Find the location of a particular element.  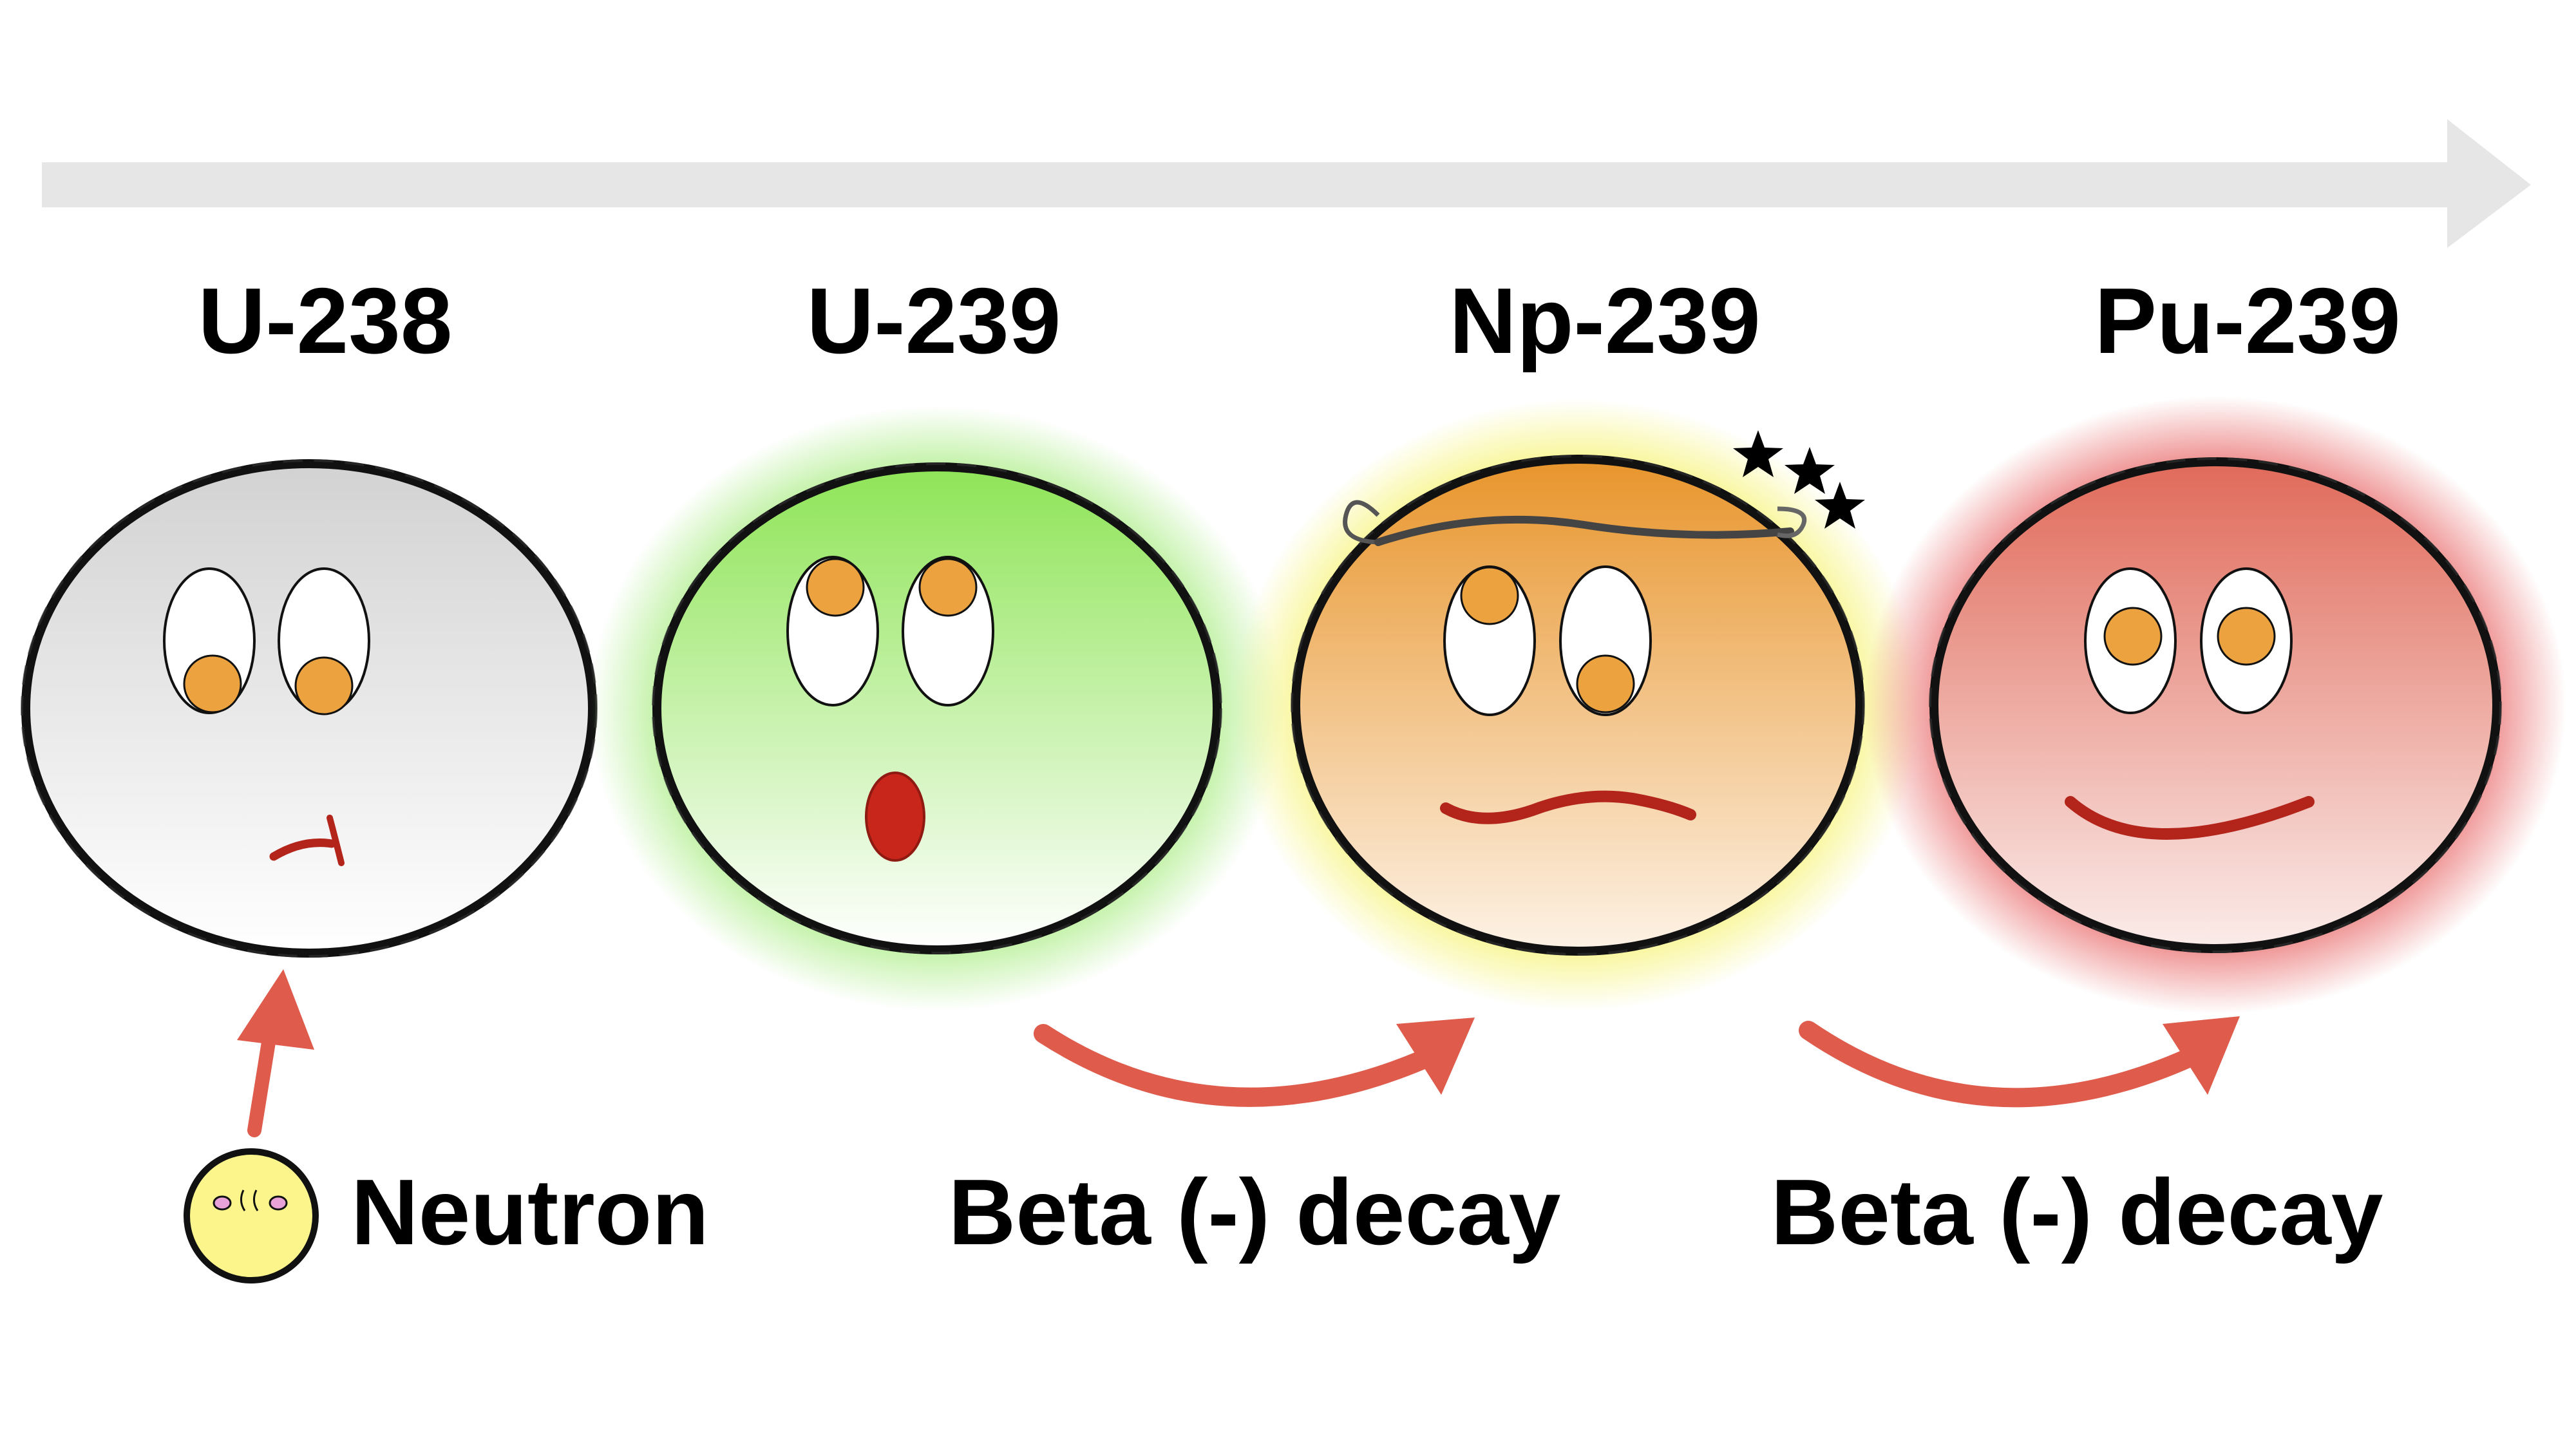

dizzy-stars is located at coordinates (1799, 480).